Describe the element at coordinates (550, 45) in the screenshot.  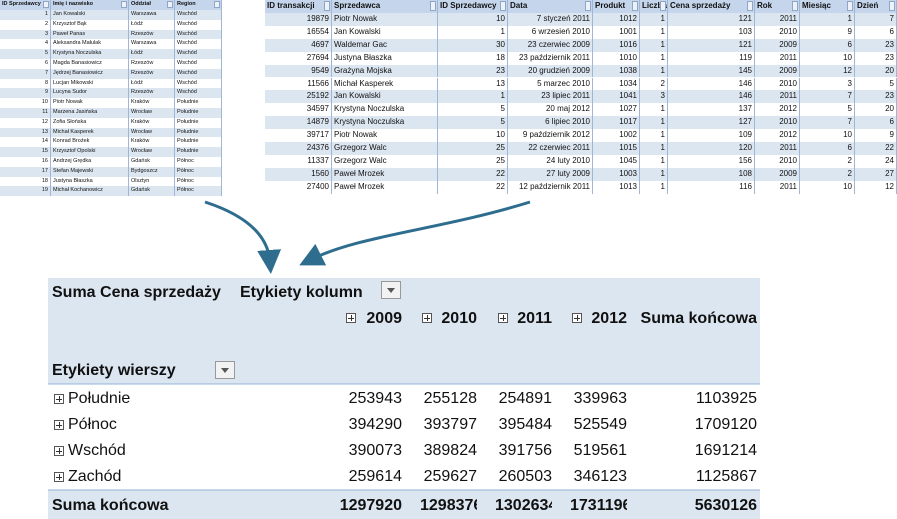
I see `cell: 23 czerwiec 2009` at that location.